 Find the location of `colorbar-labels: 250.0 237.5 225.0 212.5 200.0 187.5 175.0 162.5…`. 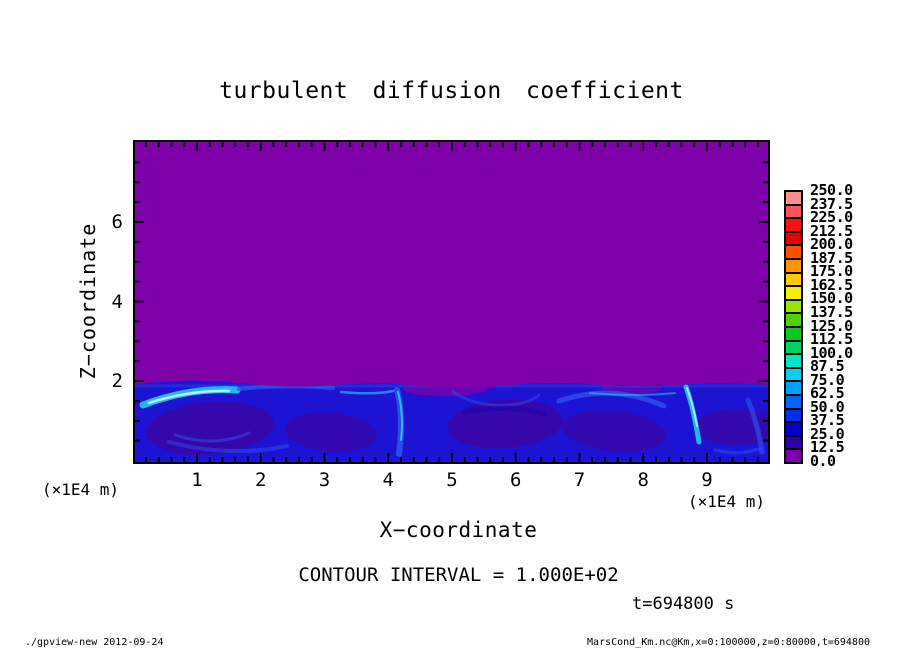

colorbar-labels: 250.0 237.5 225.0 212.5 200.0 187.5 175.0 162.5… is located at coordinates (840, 327).